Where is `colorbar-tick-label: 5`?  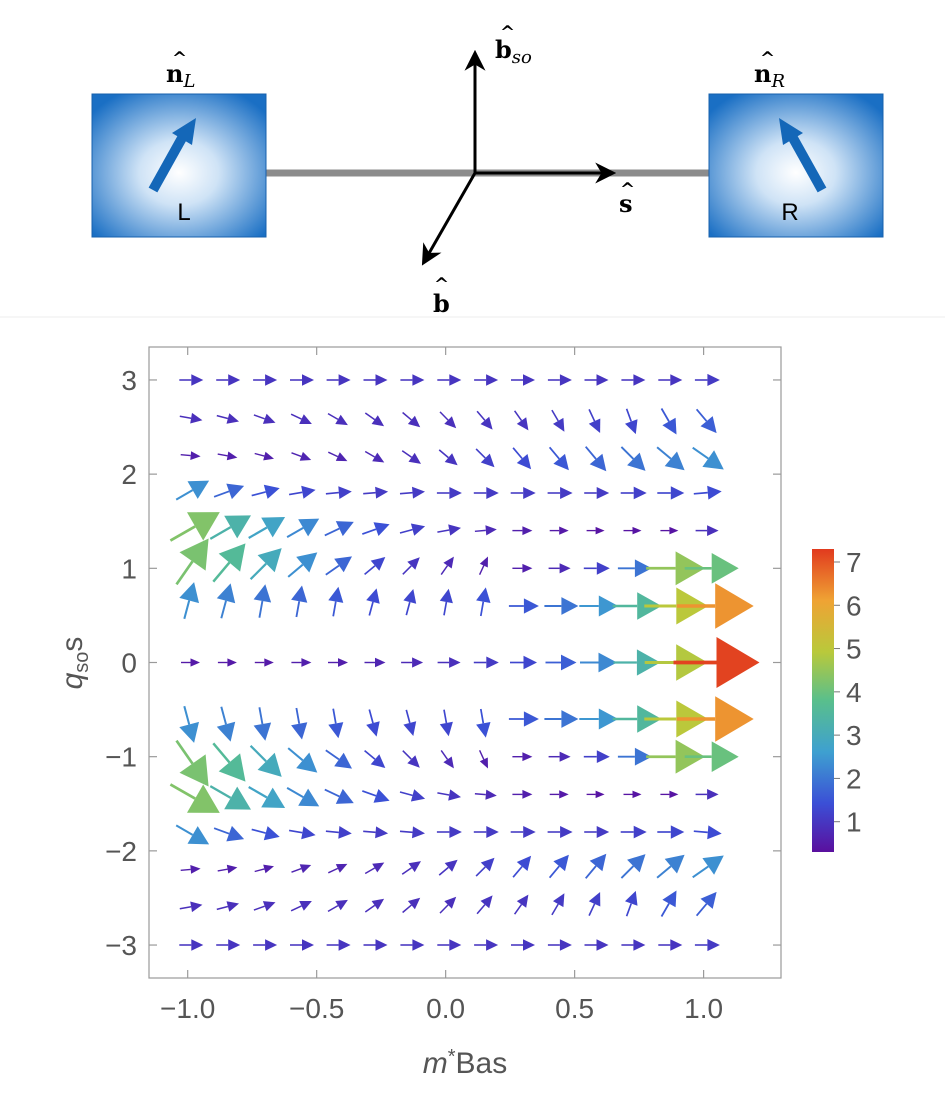 colorbar-tick-label: 5 is located at coordinates (854, 649).